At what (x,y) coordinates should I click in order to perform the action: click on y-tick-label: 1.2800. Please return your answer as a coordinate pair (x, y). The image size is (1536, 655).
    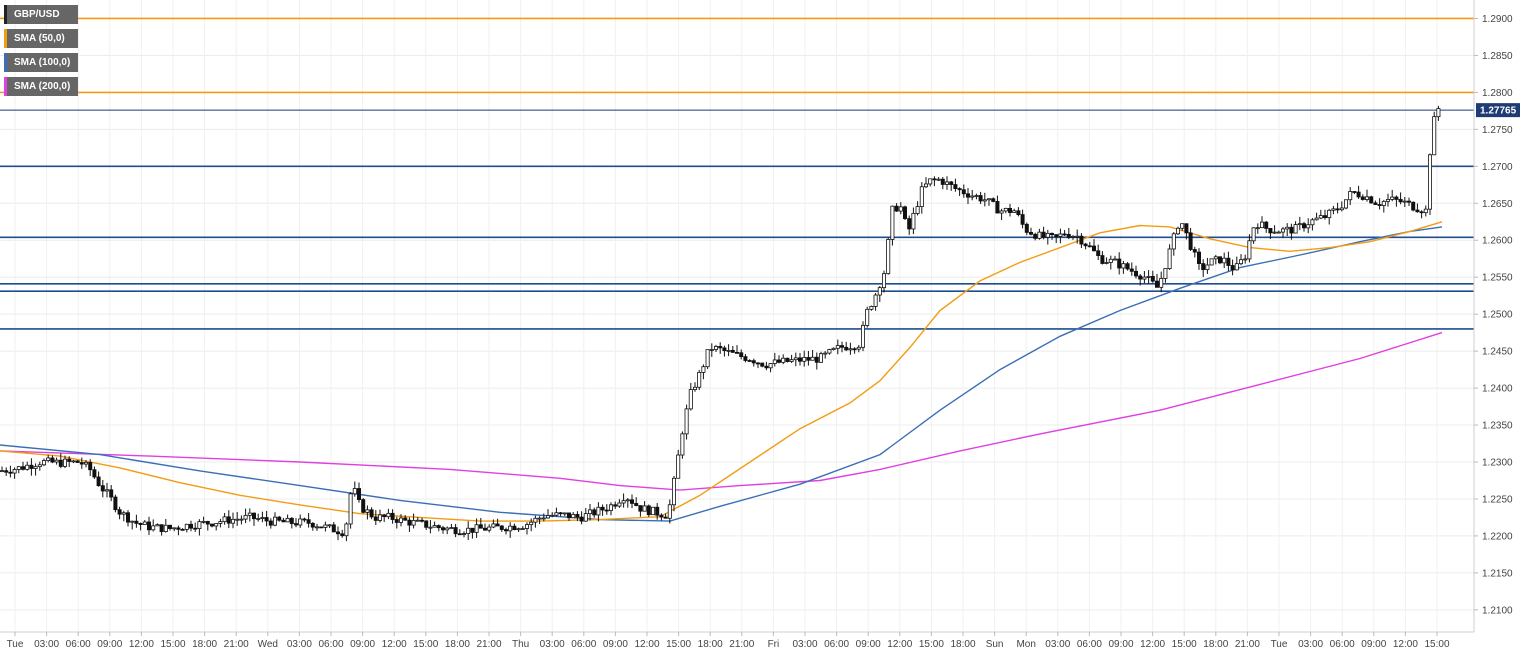
    Looking at the image, I should click on (1497, 93).